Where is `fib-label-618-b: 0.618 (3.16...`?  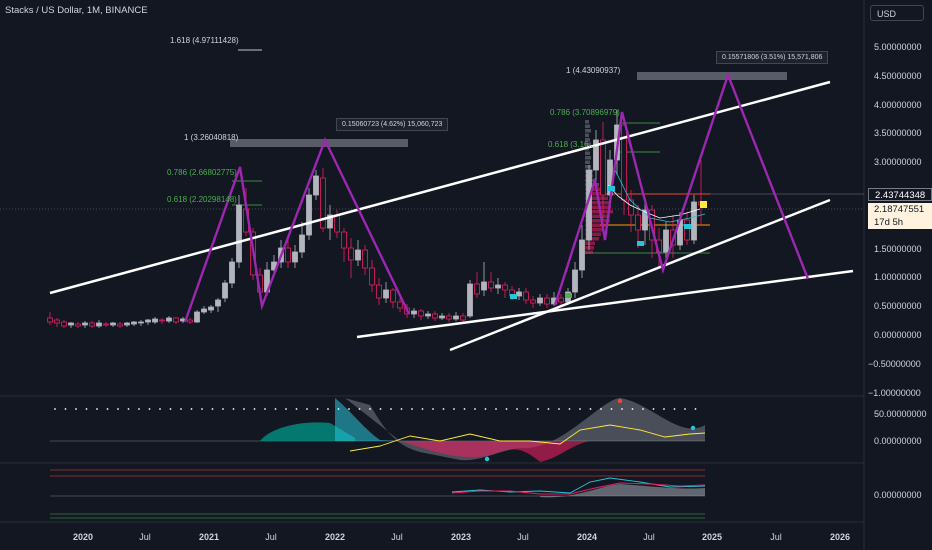 fib-label-618-b: 0.618 (3.16... is located at coordinates (572, 144).